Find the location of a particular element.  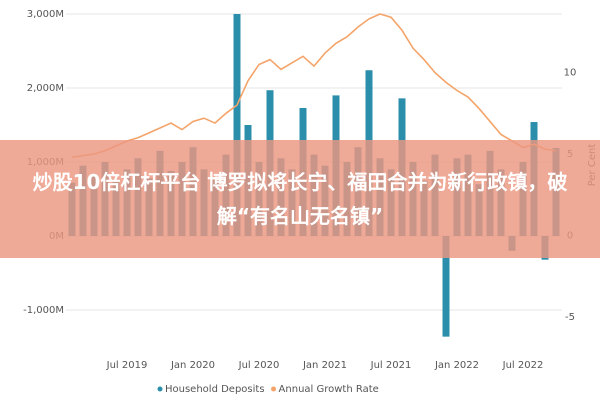

y2-tick-label: 10 is located at coordinates (570, 73).